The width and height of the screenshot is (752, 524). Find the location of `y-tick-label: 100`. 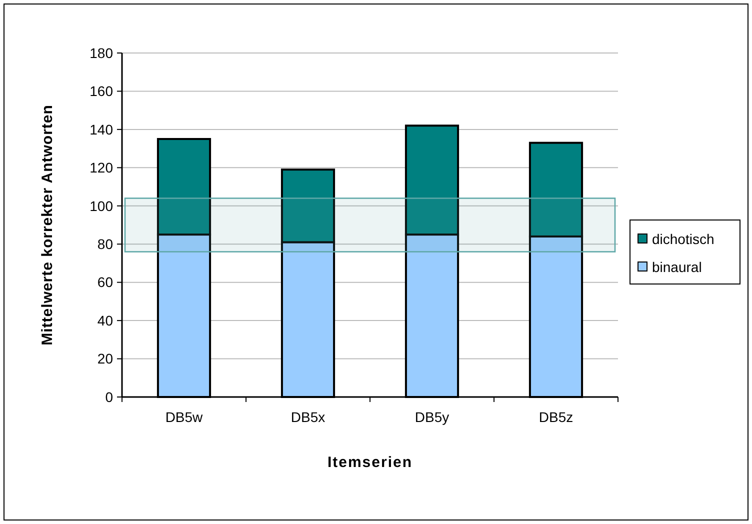

y-tick-label: 100 is located at coordinates (102, 206).